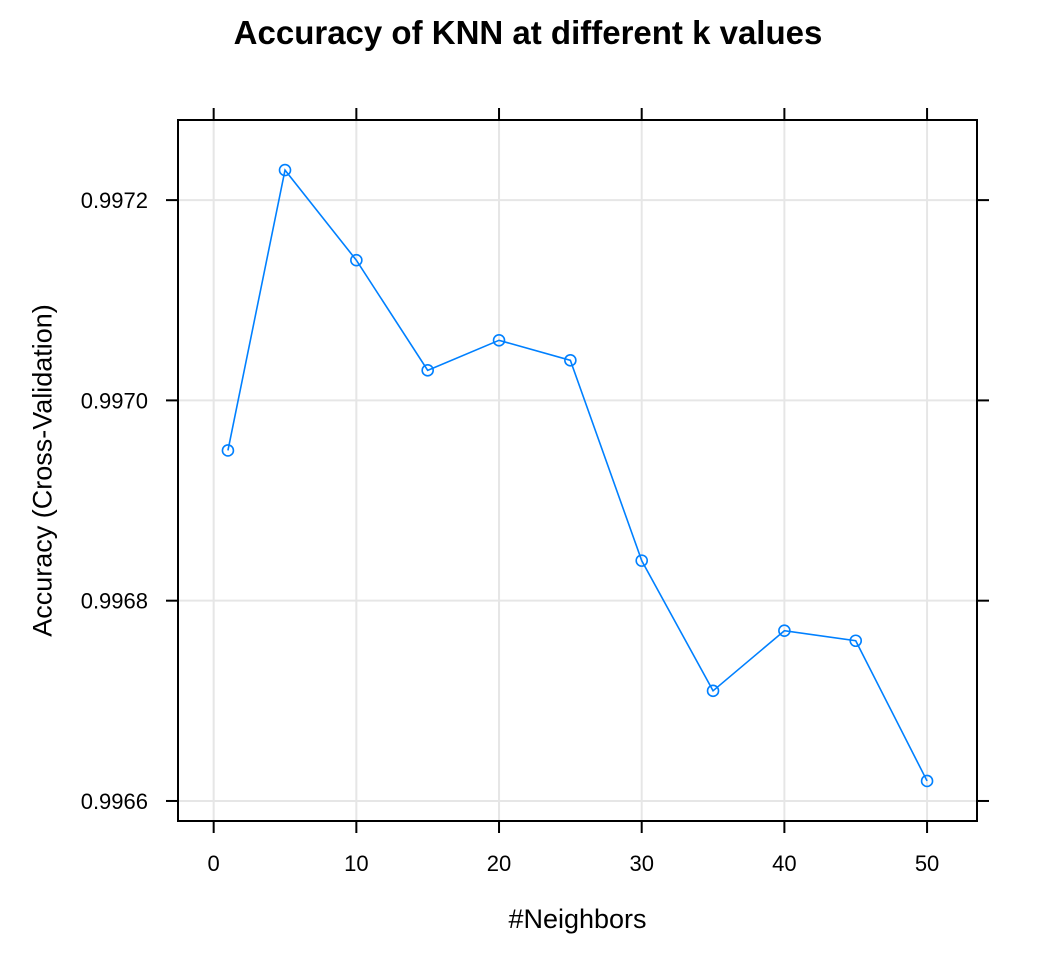  What do you see at coordinates (927, 863) in the screenshot?
I see `x-tick-label: 50` at bounding box center [927, 863].